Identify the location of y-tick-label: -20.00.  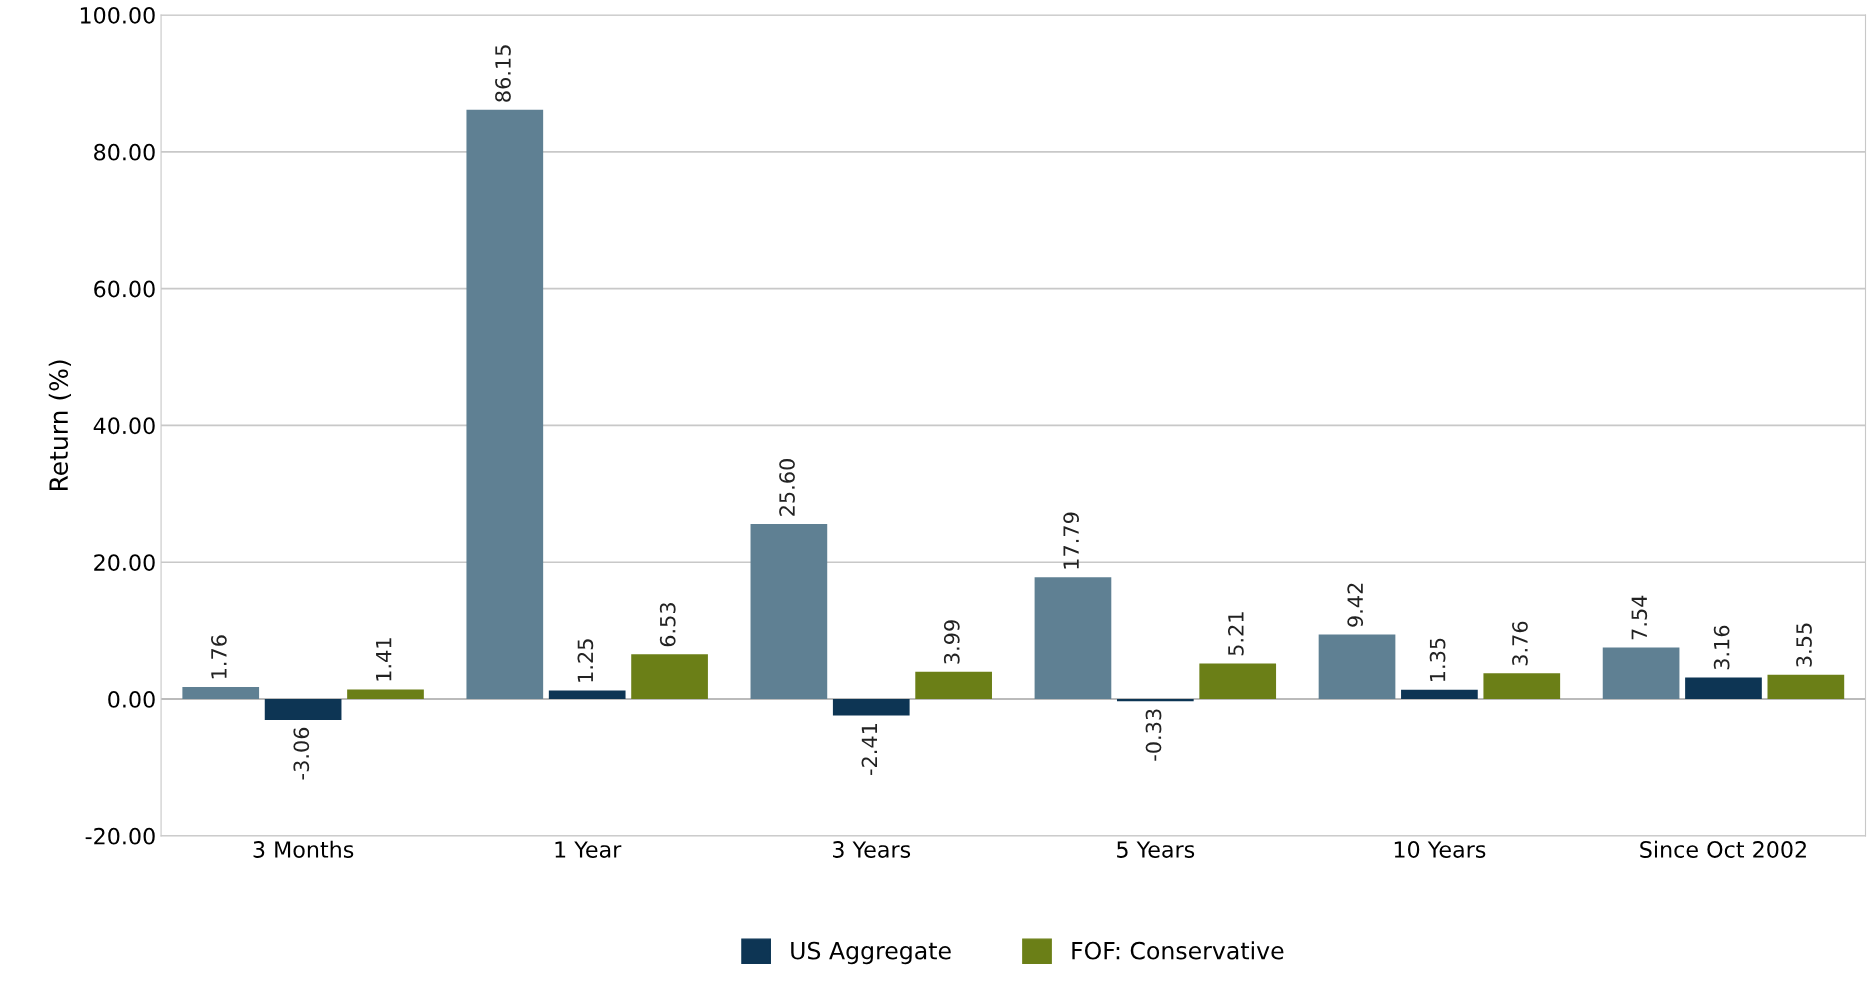
(120, 836).